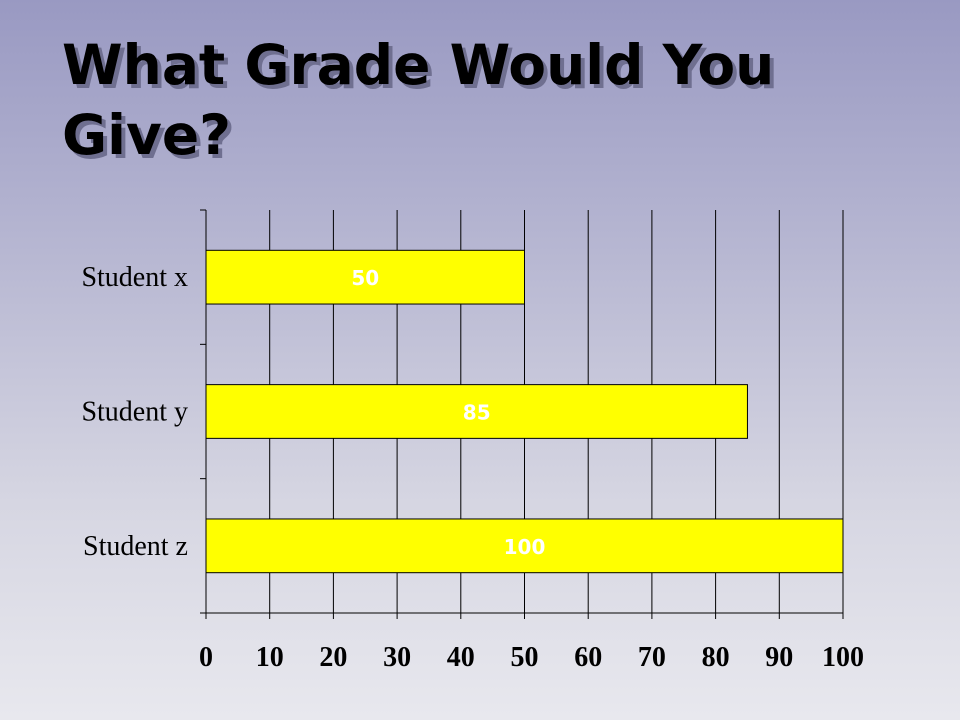 This screenshot has height=720, width=960. I want to click on x-tick-label: 40, so click(461, 657).